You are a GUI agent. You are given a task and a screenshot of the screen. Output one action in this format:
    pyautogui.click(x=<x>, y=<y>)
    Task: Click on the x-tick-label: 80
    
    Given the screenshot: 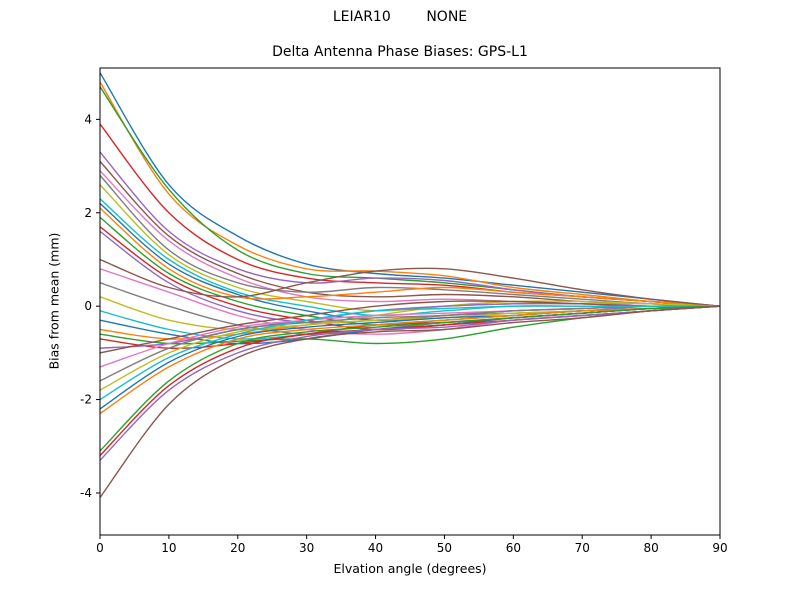 What is the action you would take?
    pyautogui.click(x=650, y=548)
    